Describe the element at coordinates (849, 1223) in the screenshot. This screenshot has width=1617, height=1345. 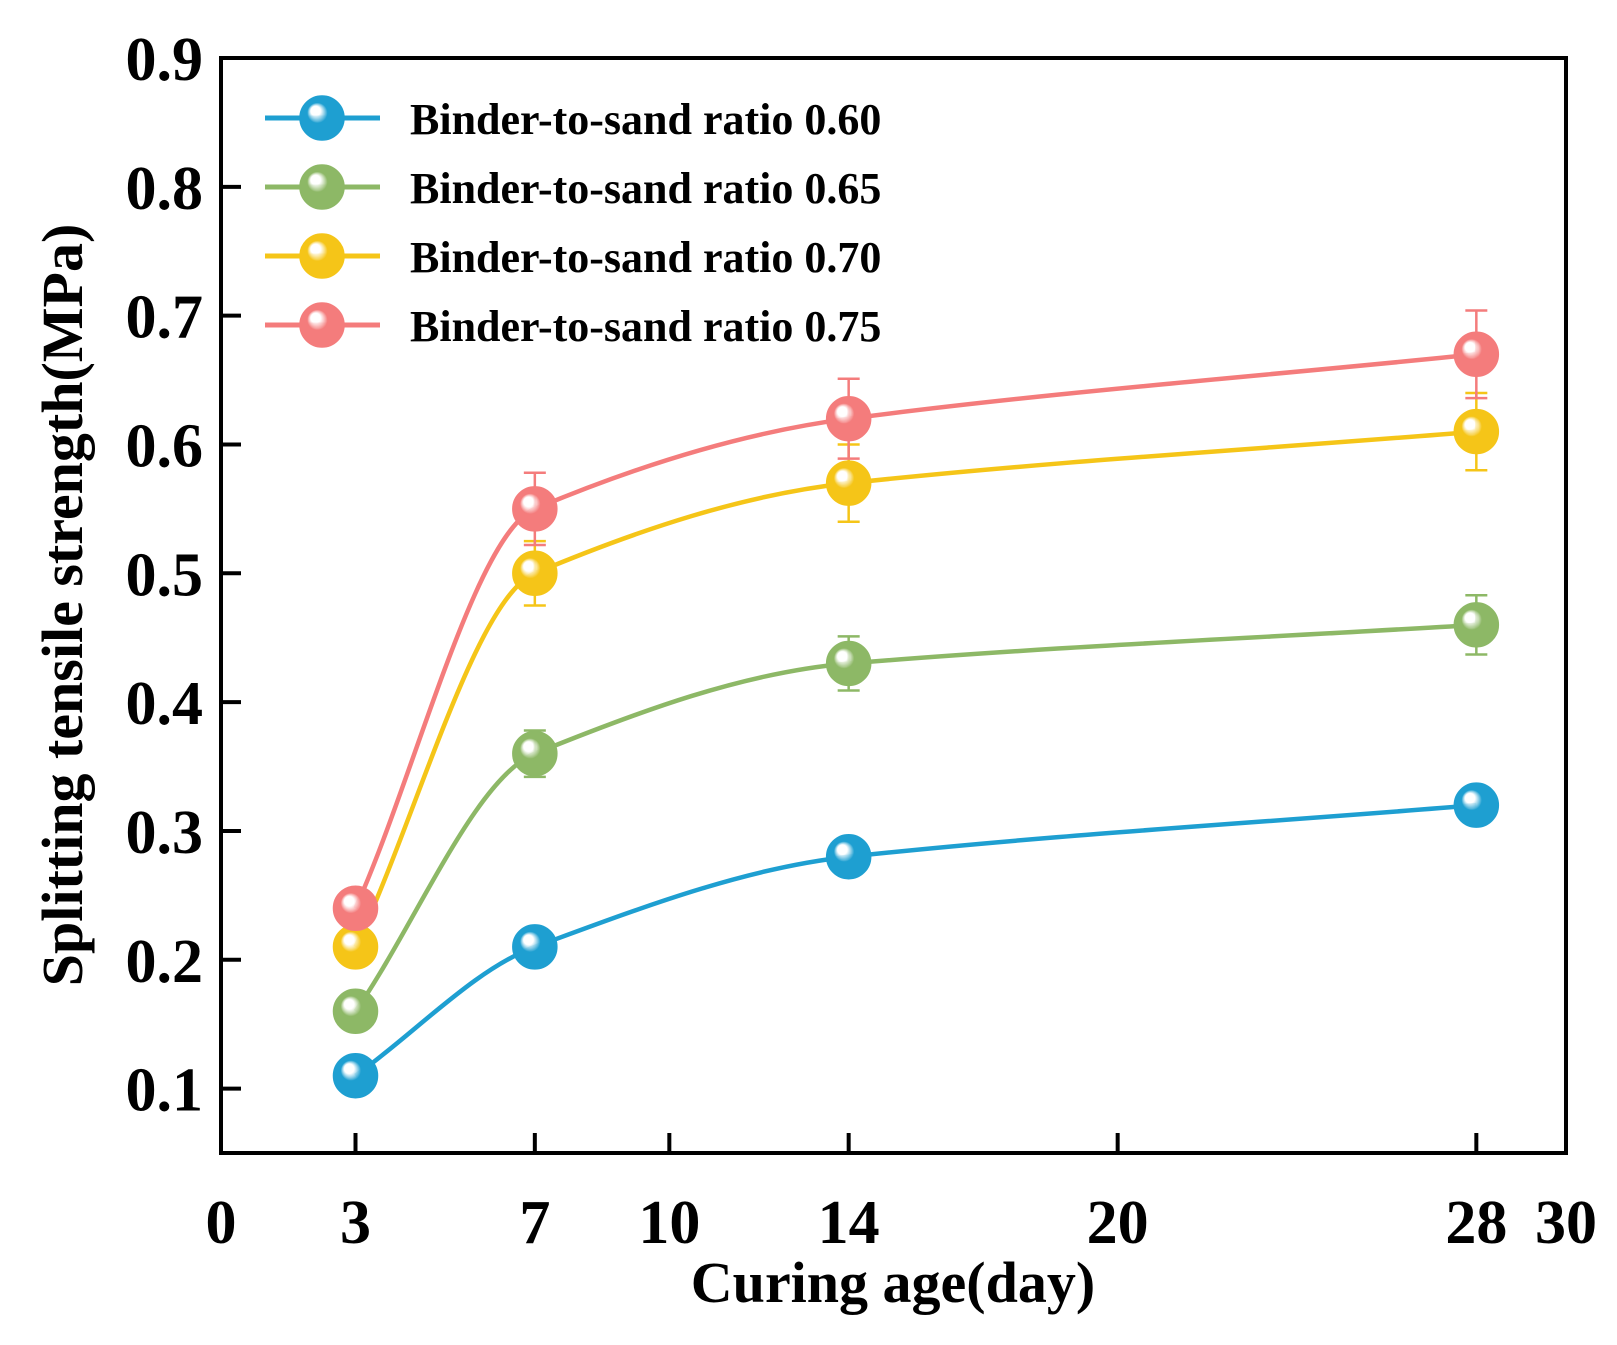
I see `x-tick-label-14: 14` at that location.